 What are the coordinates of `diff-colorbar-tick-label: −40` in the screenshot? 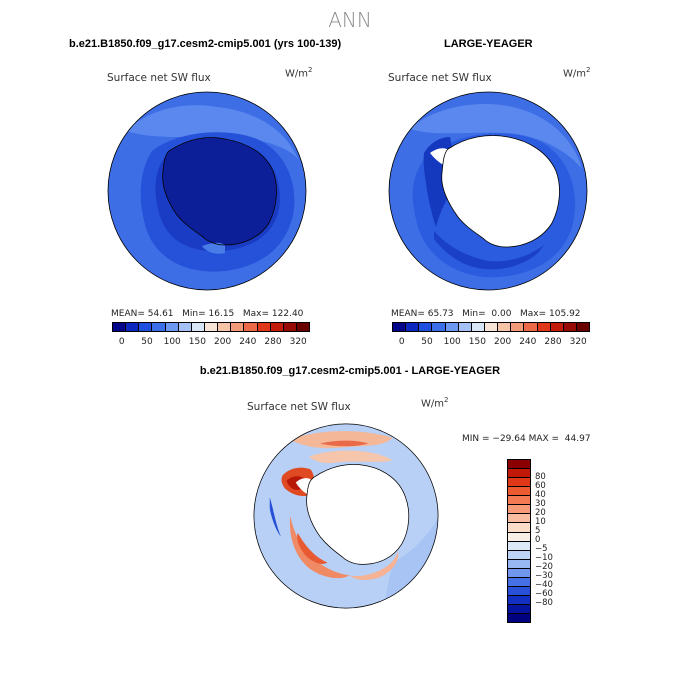 It's located at (544, 585).